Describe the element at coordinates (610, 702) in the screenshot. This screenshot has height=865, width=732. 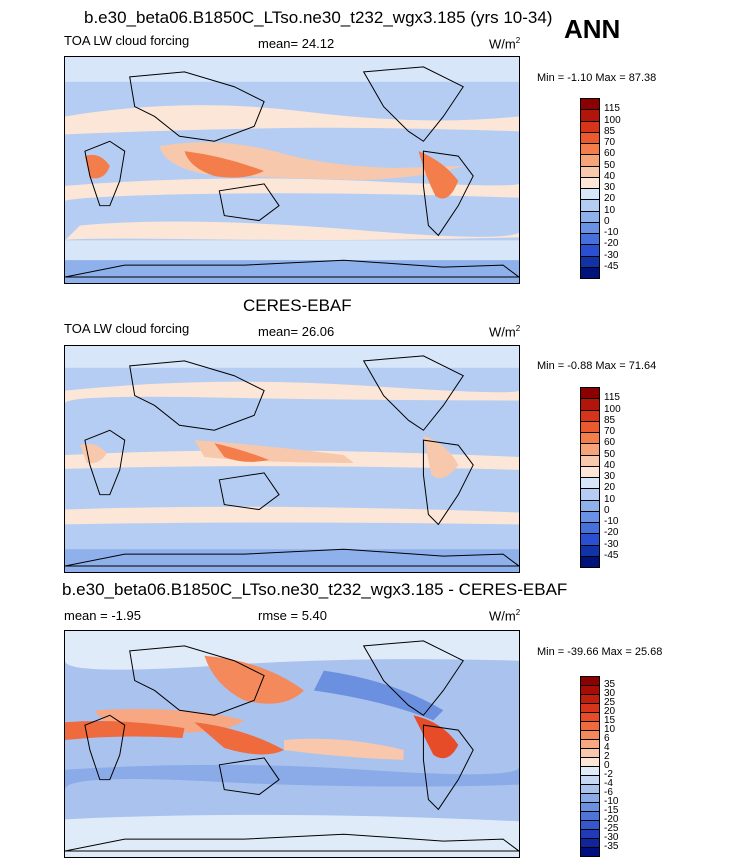
I see `colorbar-label: 25` at that location.